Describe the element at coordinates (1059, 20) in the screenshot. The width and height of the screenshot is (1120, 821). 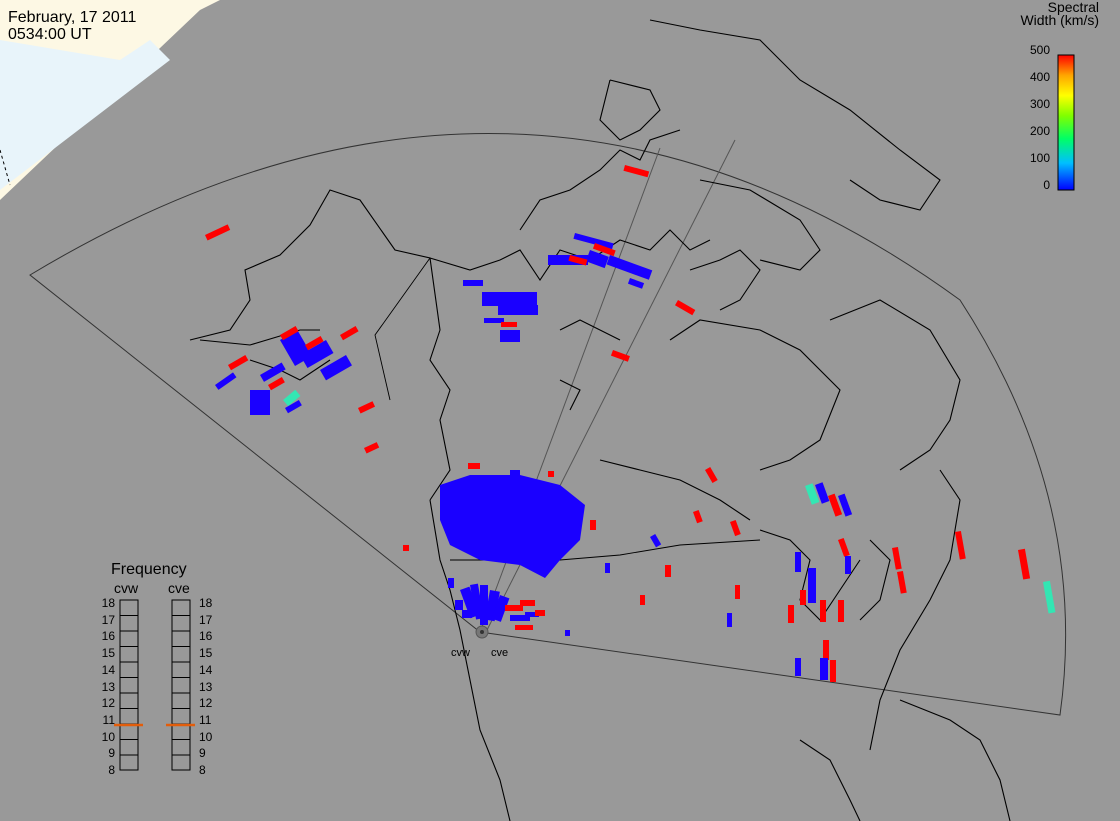
I see `colorbar-units: Width (km/s)` at that location.